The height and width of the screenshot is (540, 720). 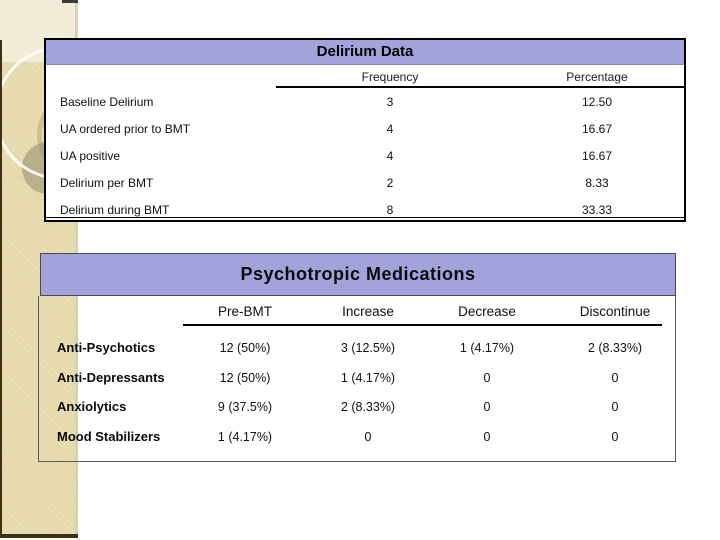 I want to click on table-title-band: Delirium Data, so click(x=365, y=52).